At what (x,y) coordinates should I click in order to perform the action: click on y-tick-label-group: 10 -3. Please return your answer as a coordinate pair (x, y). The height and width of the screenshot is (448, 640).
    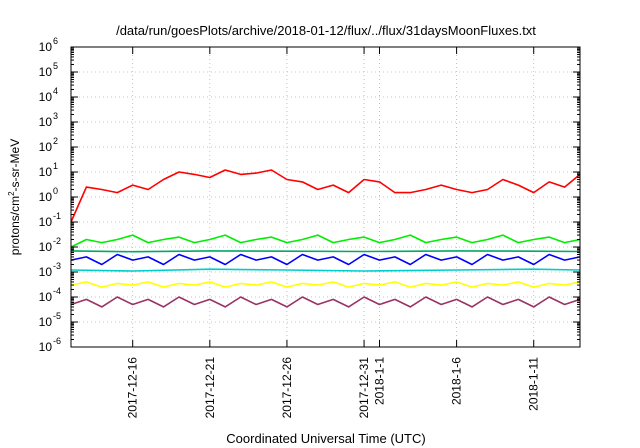
    Looking at the image, I should click on (50, 270).